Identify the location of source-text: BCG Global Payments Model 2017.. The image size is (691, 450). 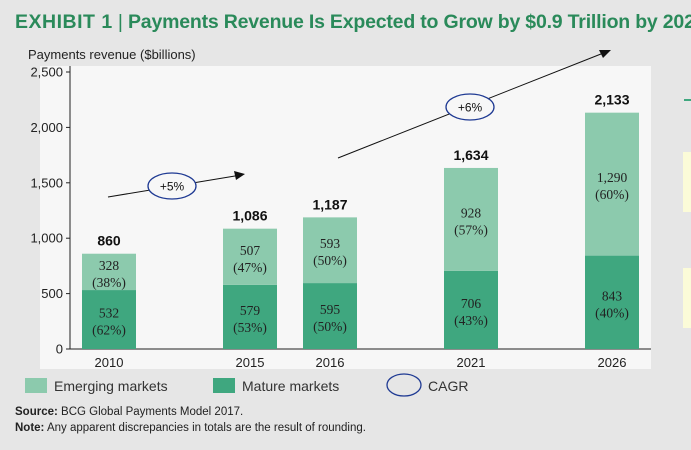
(152, 412).